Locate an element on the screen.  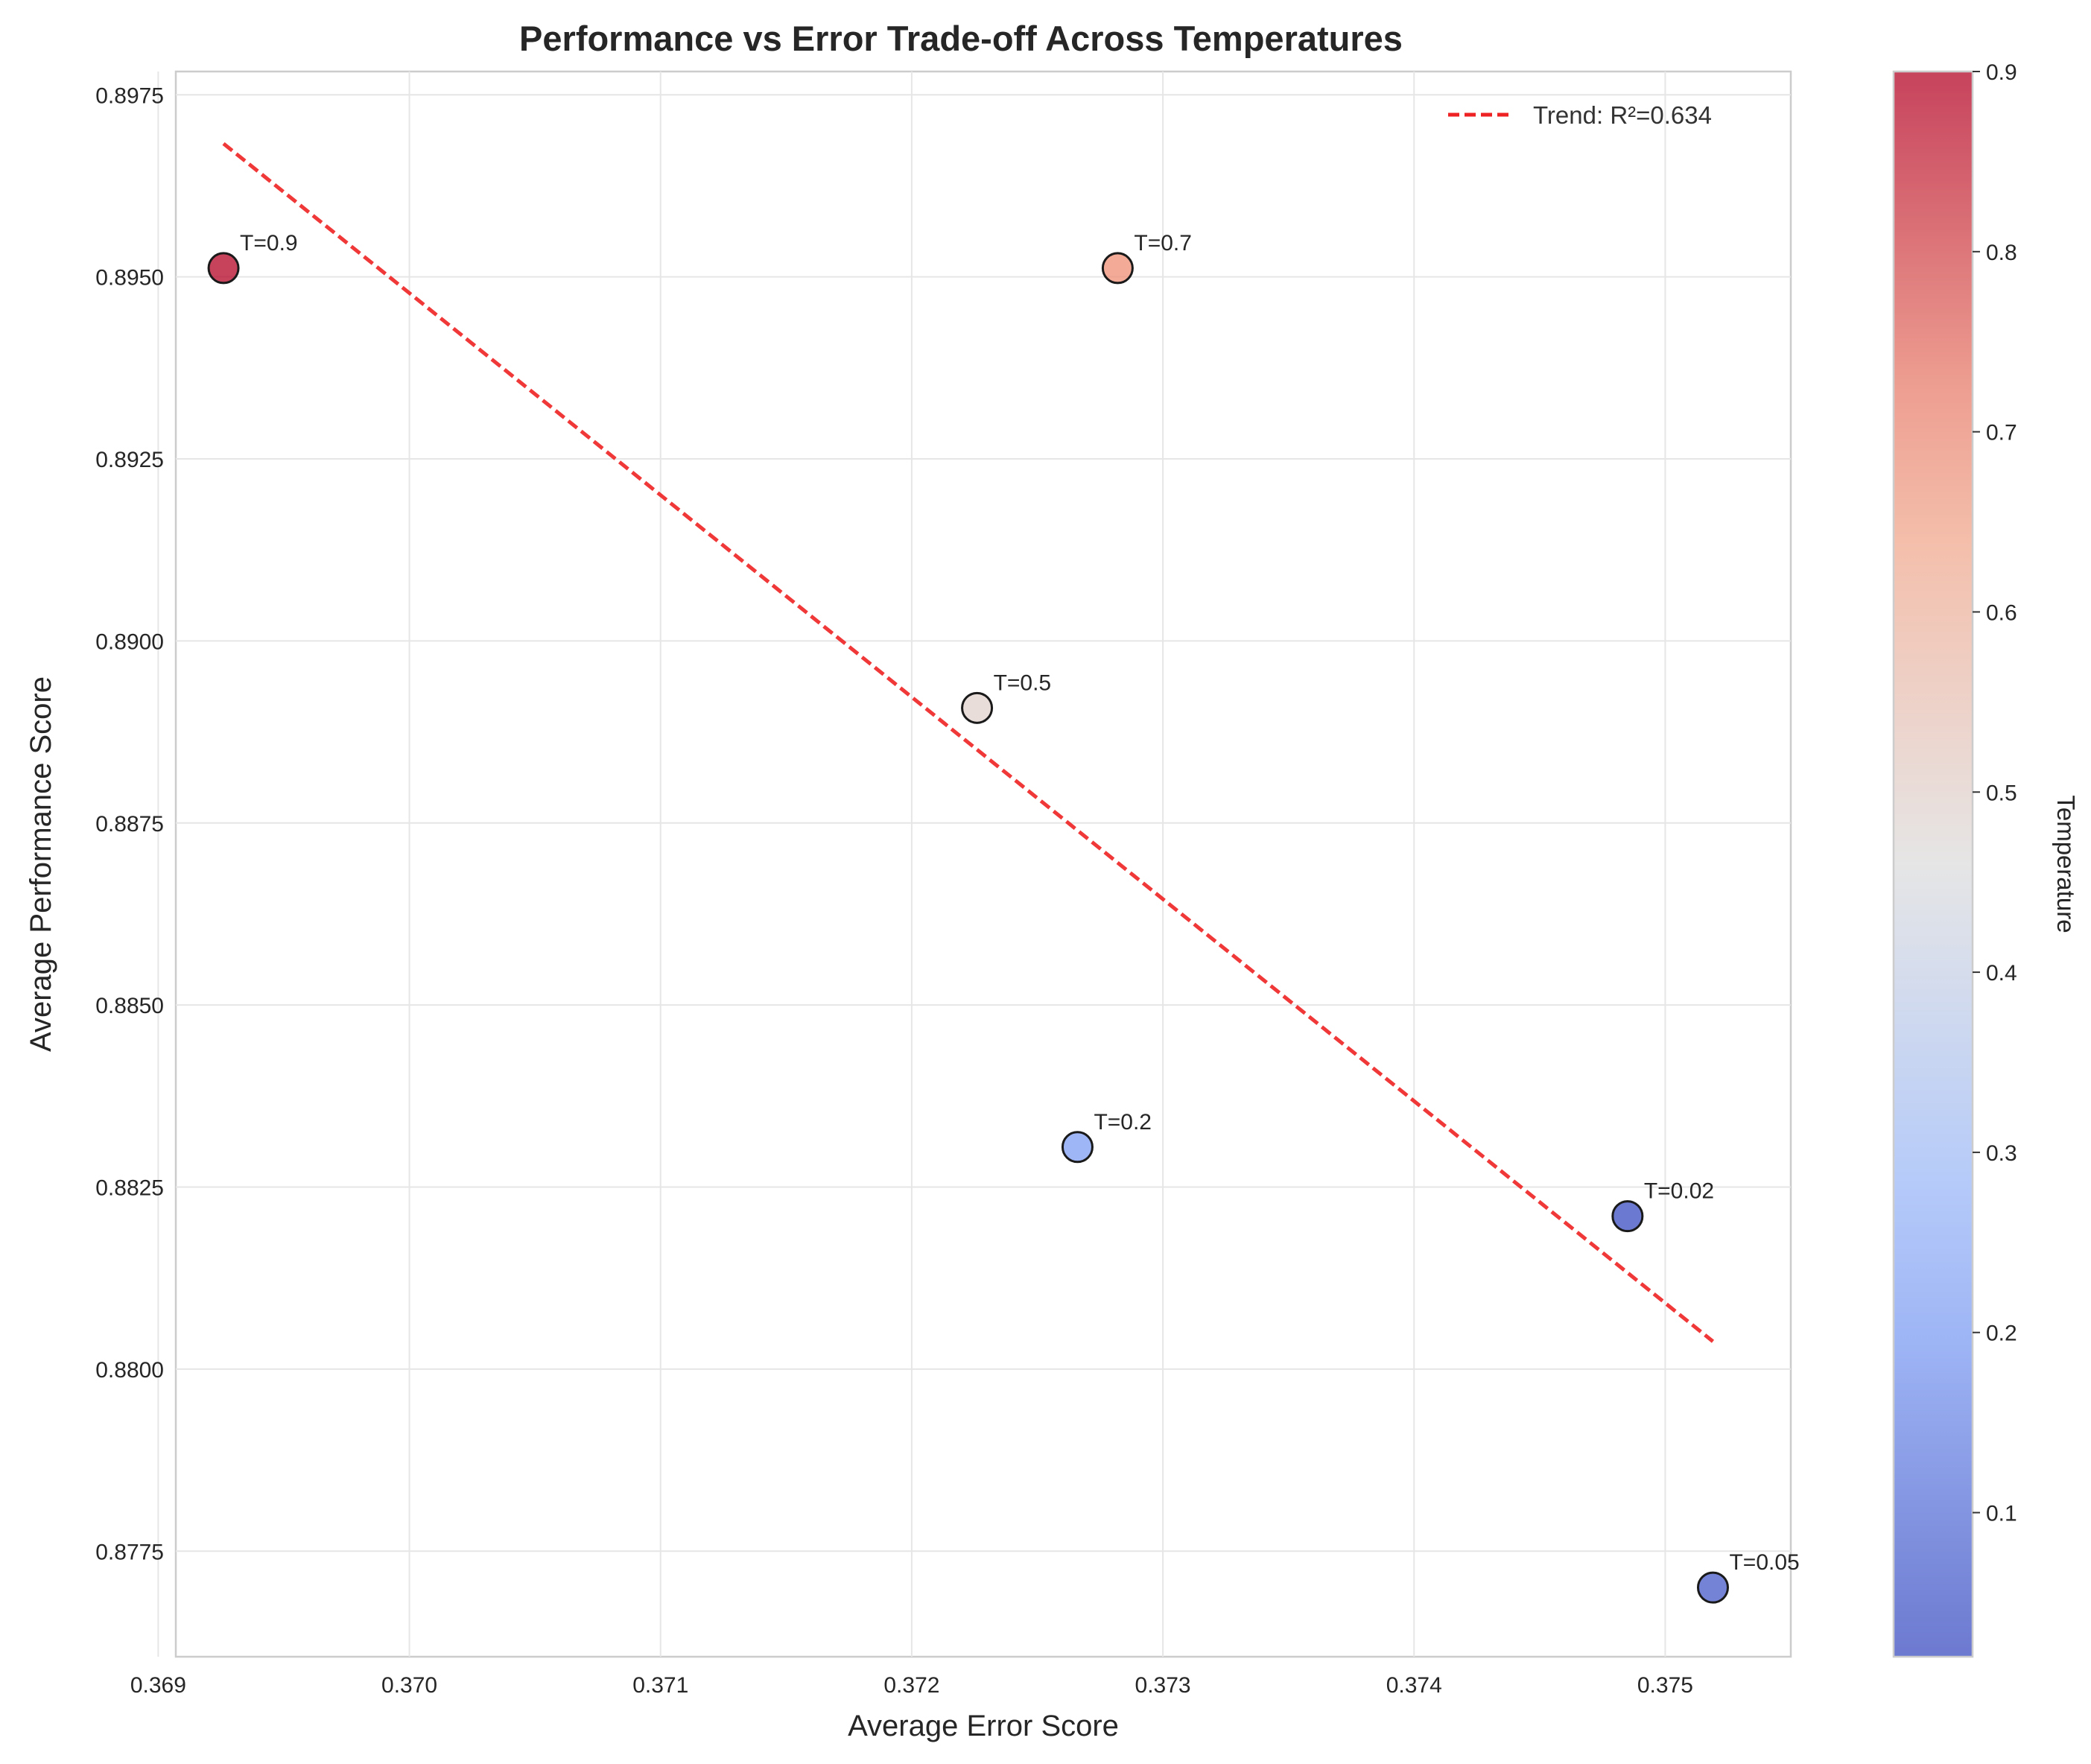
colorbar-label: Temperature is located at coordinates (2066, 864).